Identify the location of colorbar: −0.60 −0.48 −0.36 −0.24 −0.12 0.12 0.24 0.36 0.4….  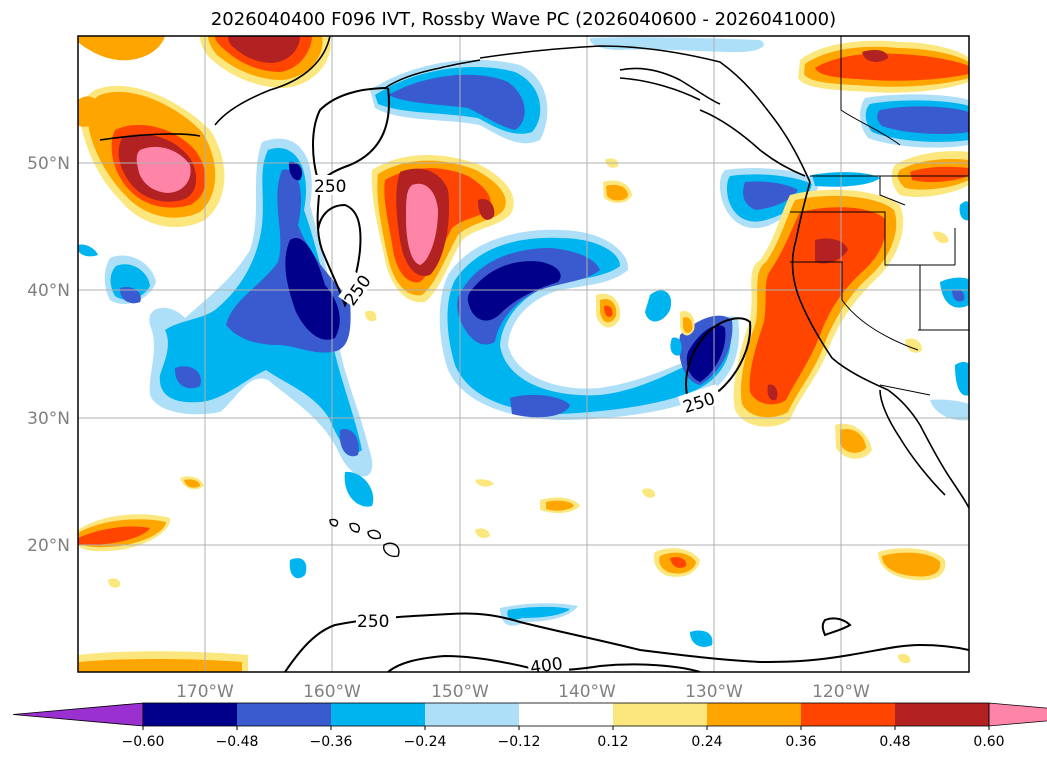
(529, 726).